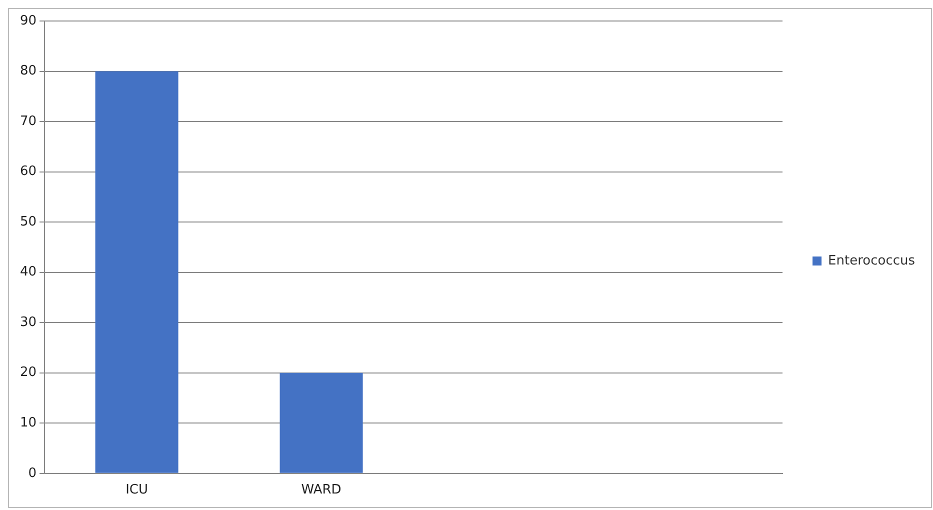 The width and height of the screenshot is (933, 510). I want to click on y-tick-label: 90, so click(28, 20).